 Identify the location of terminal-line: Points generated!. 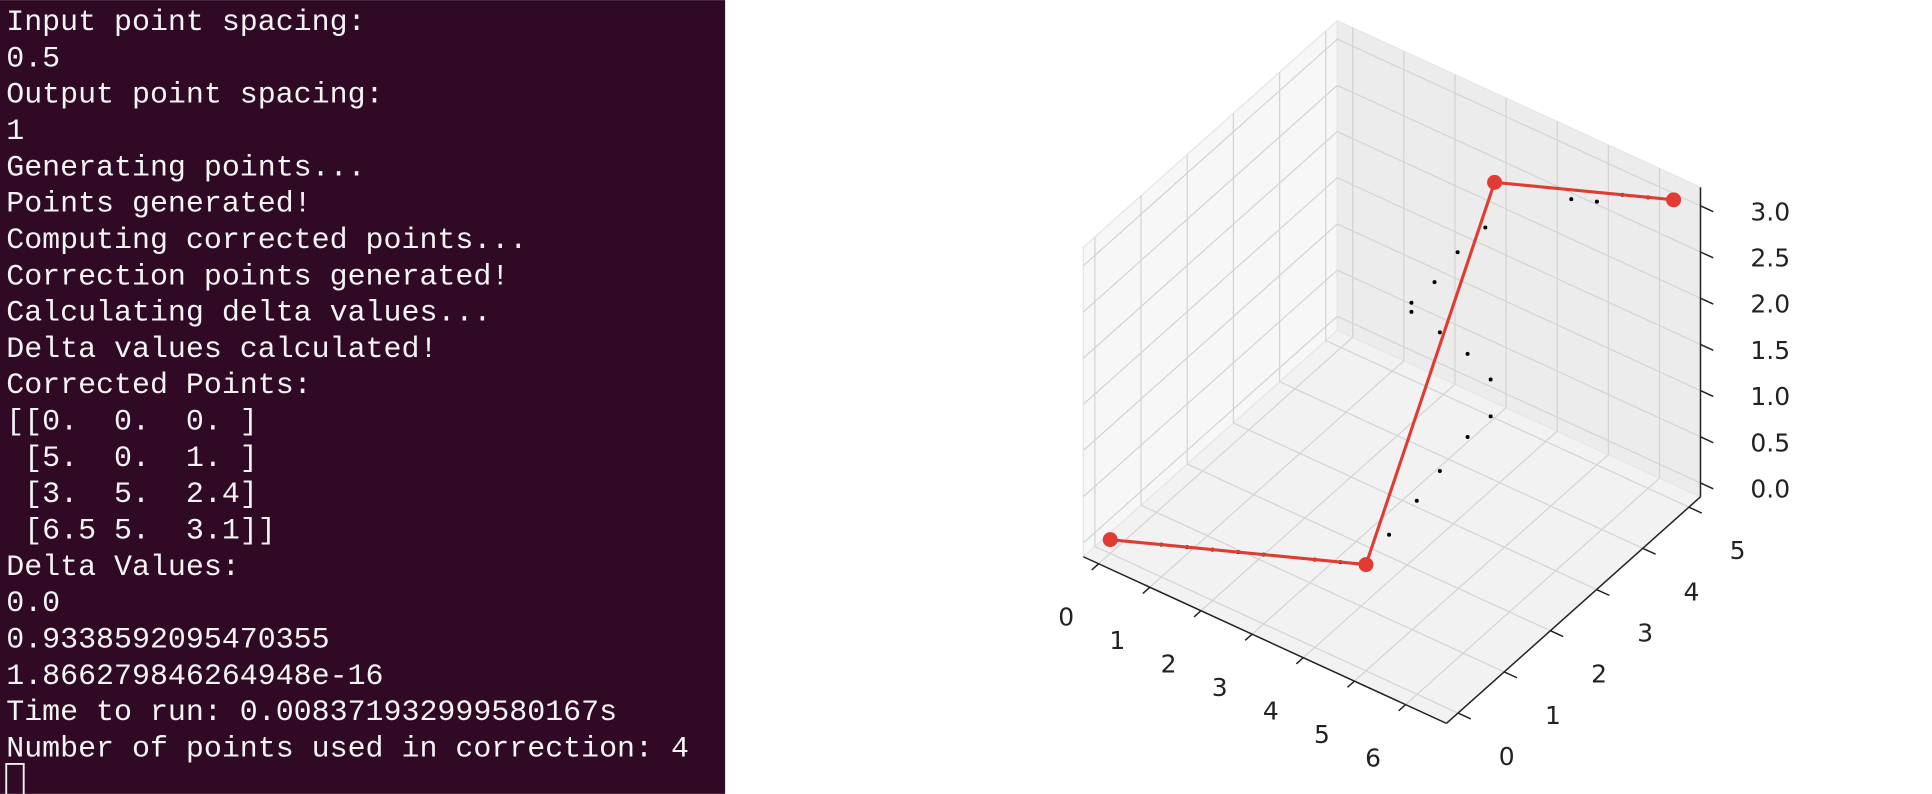
(158, 204).